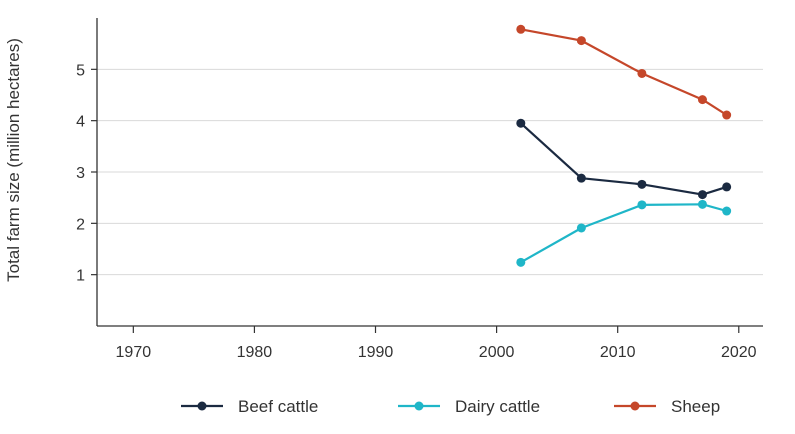 This screenshot has width=795, height=434. I want to click on legend-label: Dairy cattle, so click(497, 406).